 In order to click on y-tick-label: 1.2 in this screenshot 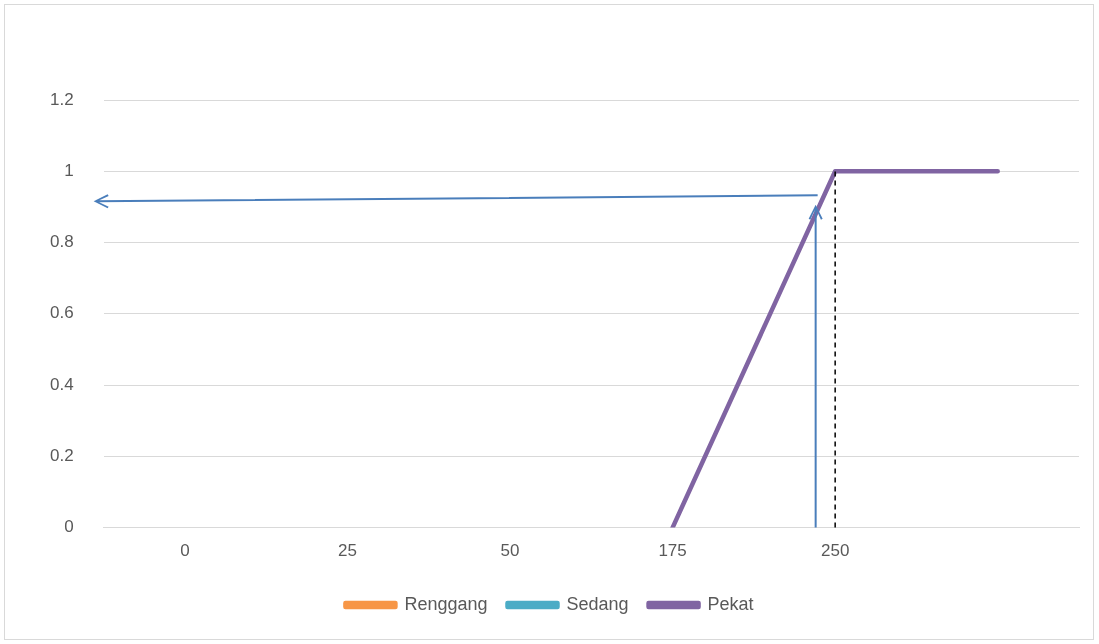, I will do `click(61, 99)`.